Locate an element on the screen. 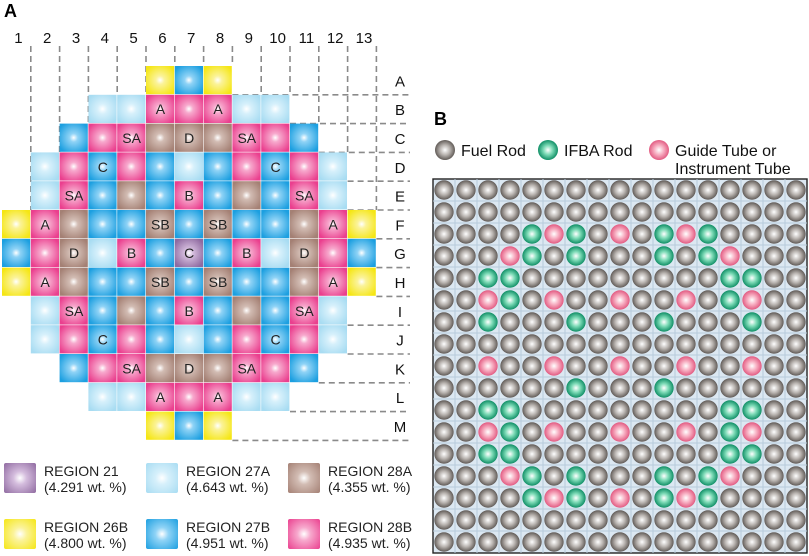 Image resolution: width=809 pixels, height=556 pixels. row-label: M is located at coordinates (400, 427).